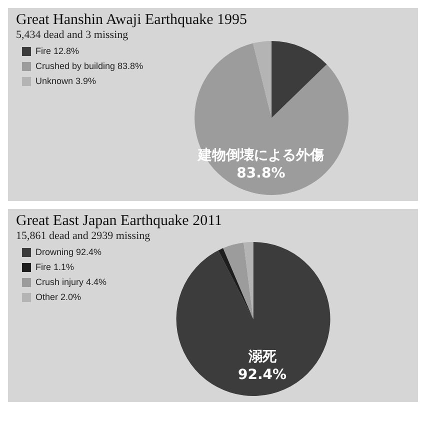 The image size is (434, 425). I want to click on text: 溺死 92.4%, so click(262, 366).